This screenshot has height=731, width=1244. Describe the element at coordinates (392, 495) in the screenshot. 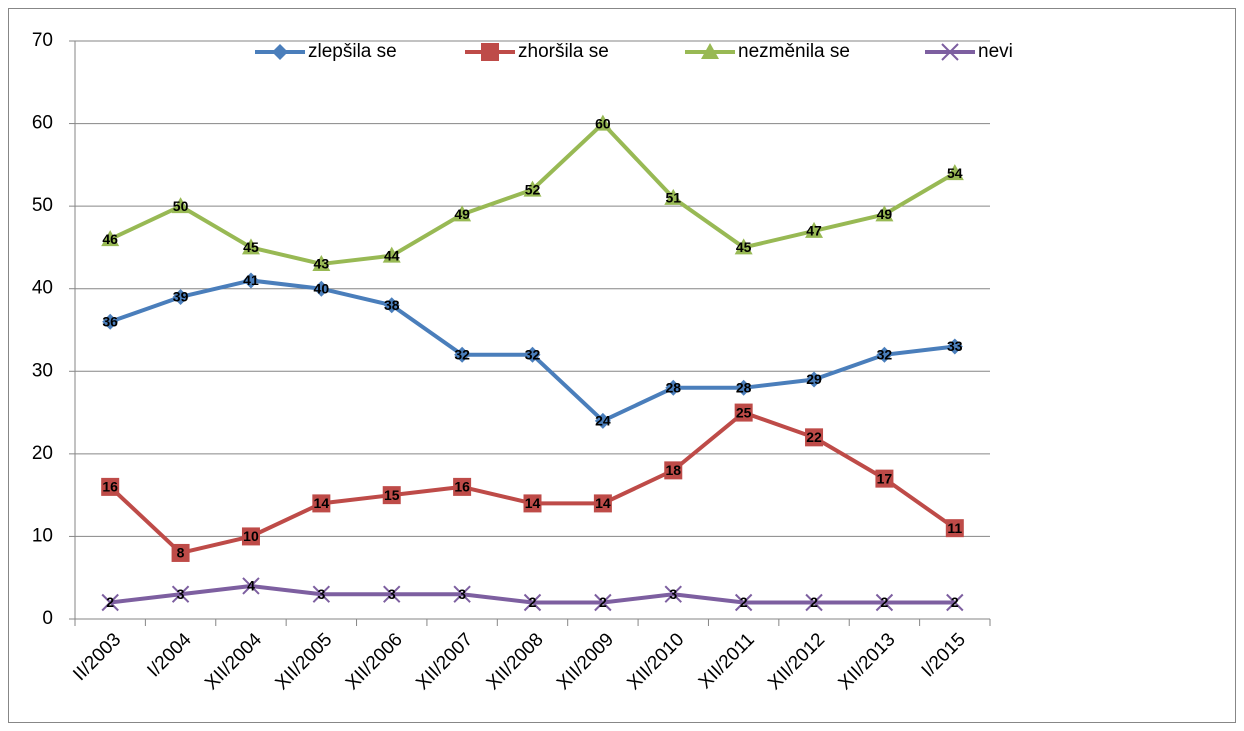

I see `data-label: 15` at that location.